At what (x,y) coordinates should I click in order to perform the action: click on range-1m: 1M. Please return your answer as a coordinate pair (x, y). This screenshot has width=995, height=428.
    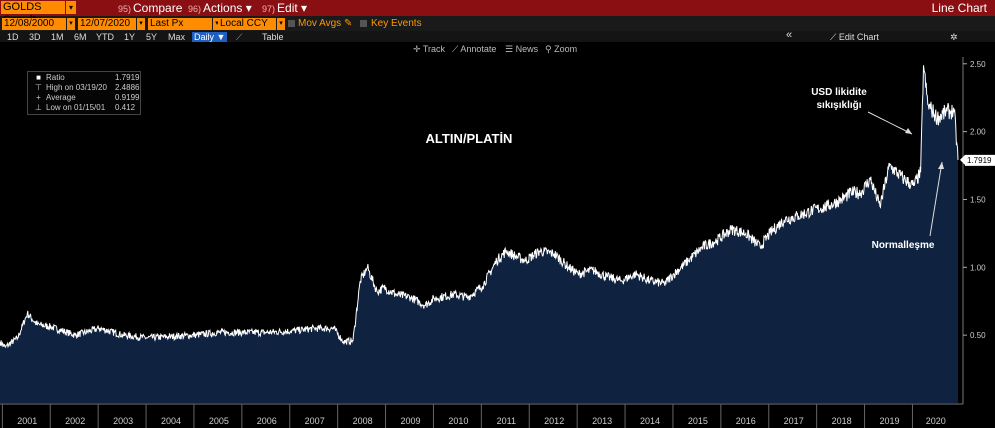
    Looking at the image, I should click on (57, 37).